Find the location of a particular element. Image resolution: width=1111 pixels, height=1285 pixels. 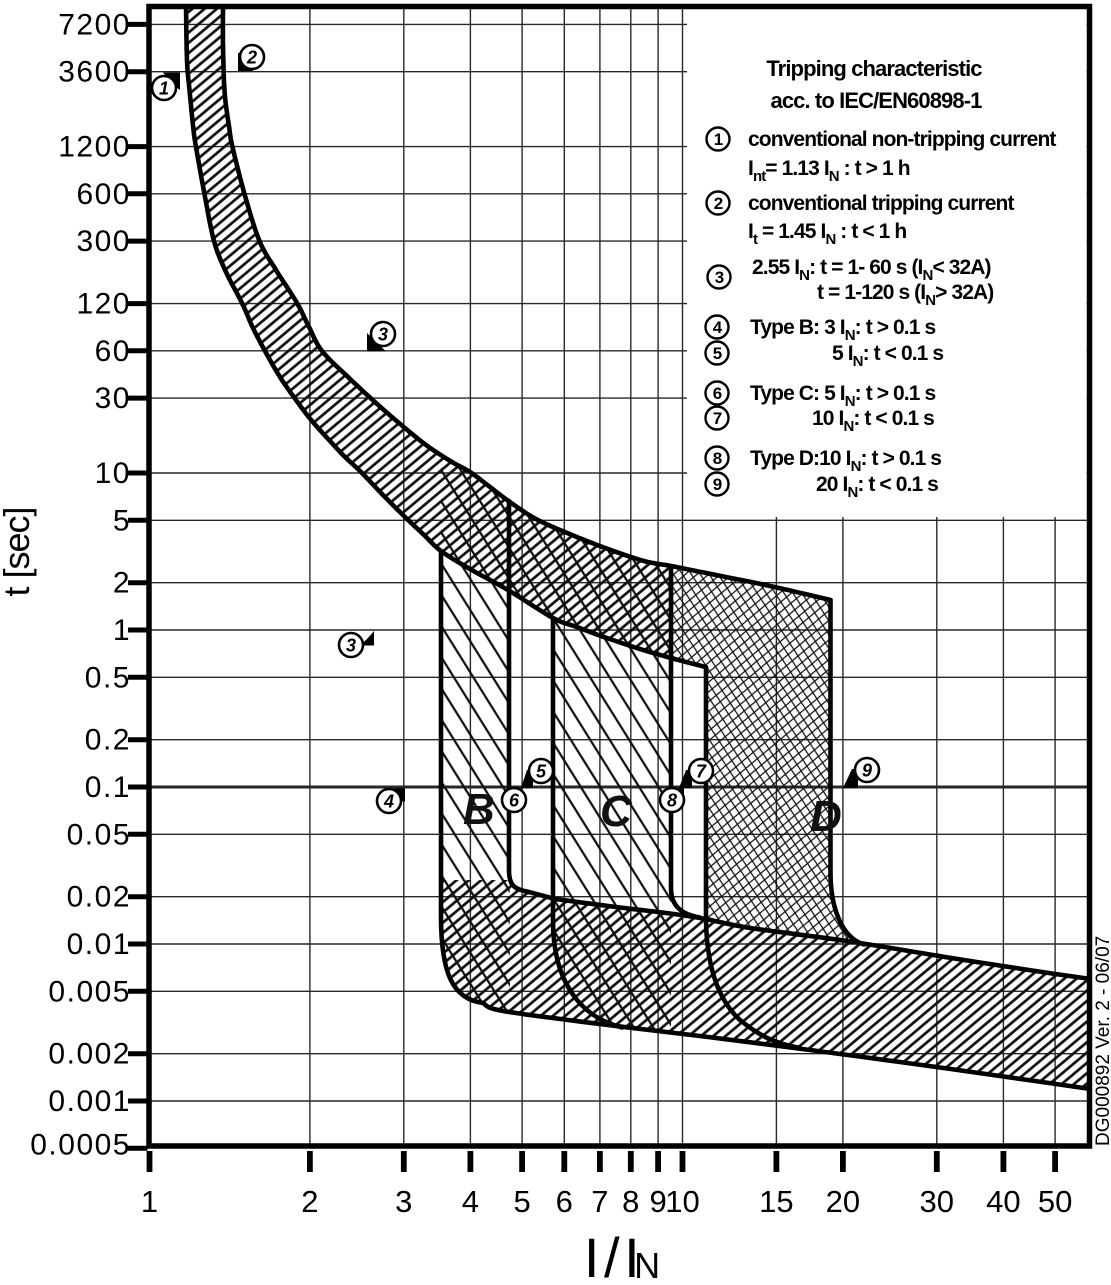

svg-text: 50 is located at coordinates (1055, 1201).